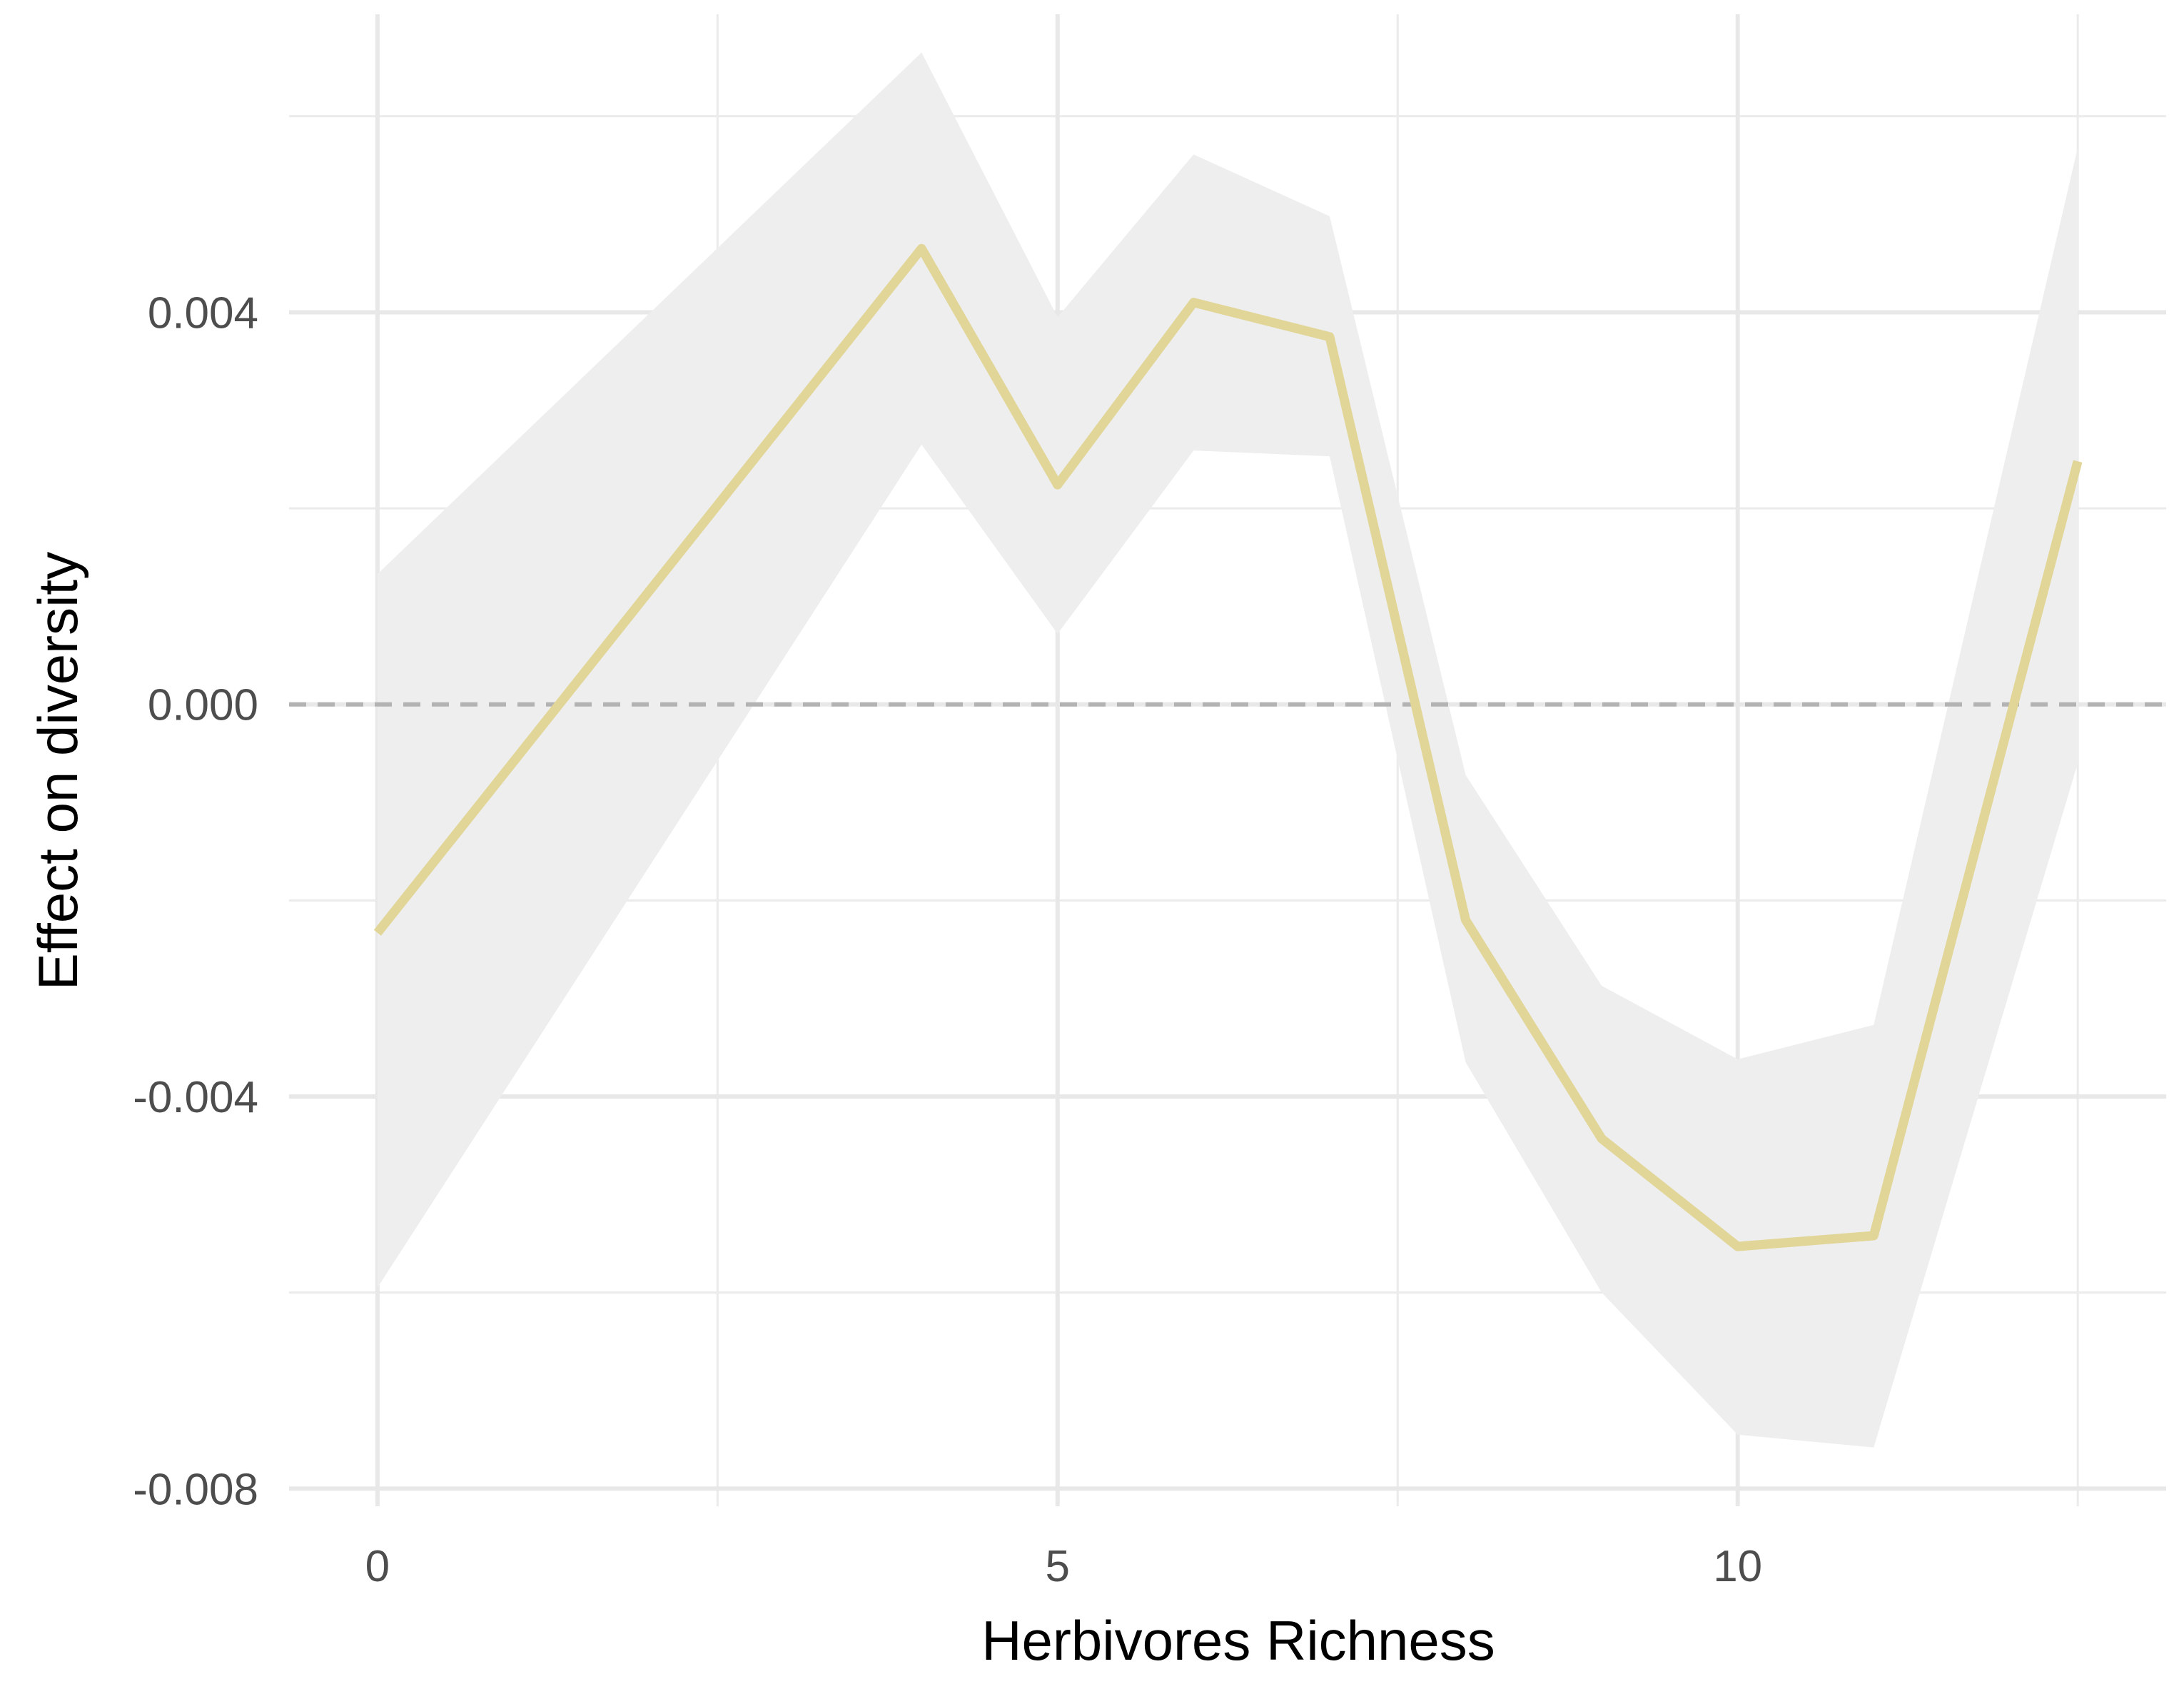  Describe the element at coordinates (195, 901) in the screenshot. I see `y-tick-labels: -0.008 -0.004 0.000 0.004` at that location.